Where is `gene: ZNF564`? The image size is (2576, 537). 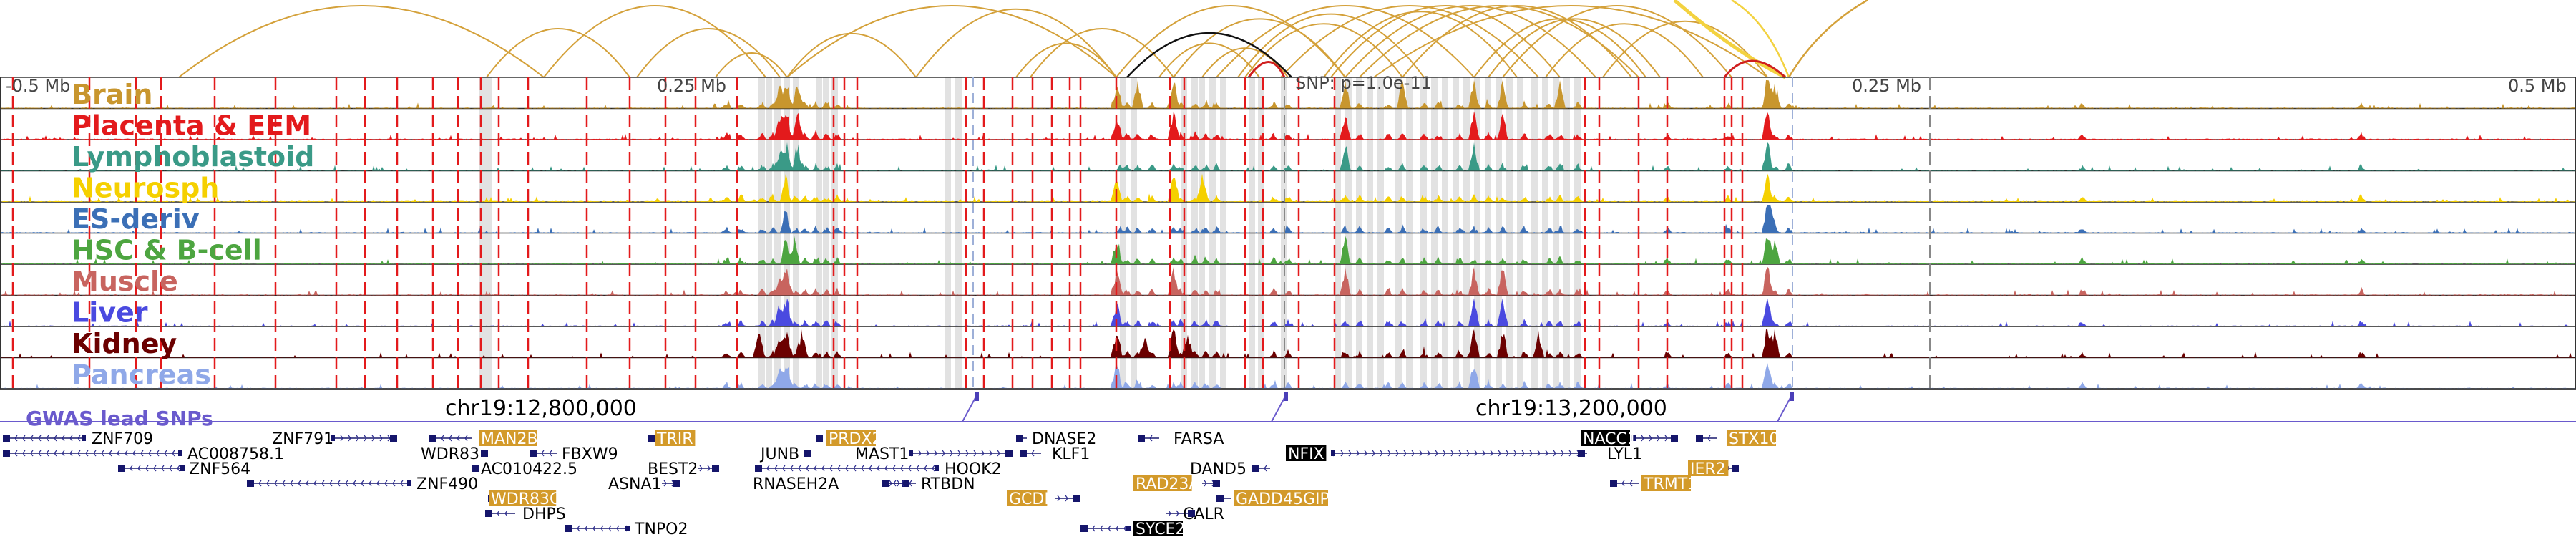
gene: ZNF564 is located at coordinates (184, 469).